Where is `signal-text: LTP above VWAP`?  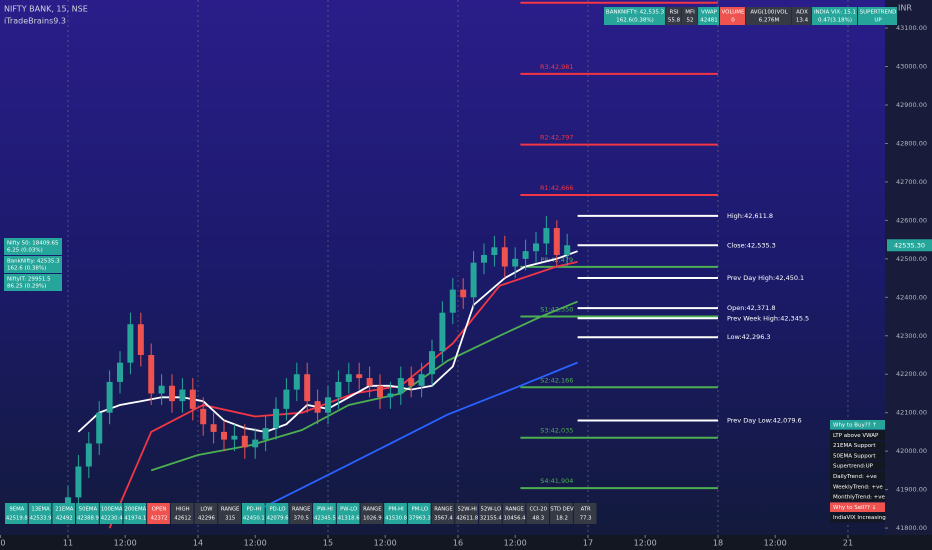
signal-text: LTP above VWAP is located at coordinates (856, 436).